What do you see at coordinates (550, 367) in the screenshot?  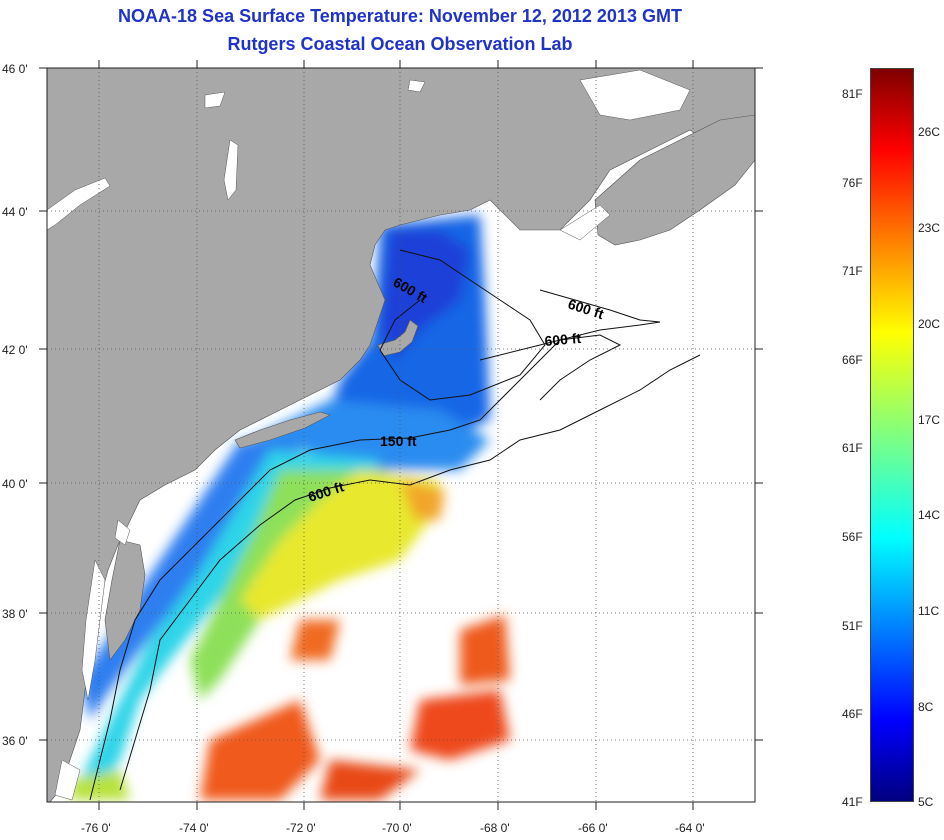 I see `contour-600ft-georges` at bounding box center [550, 367].